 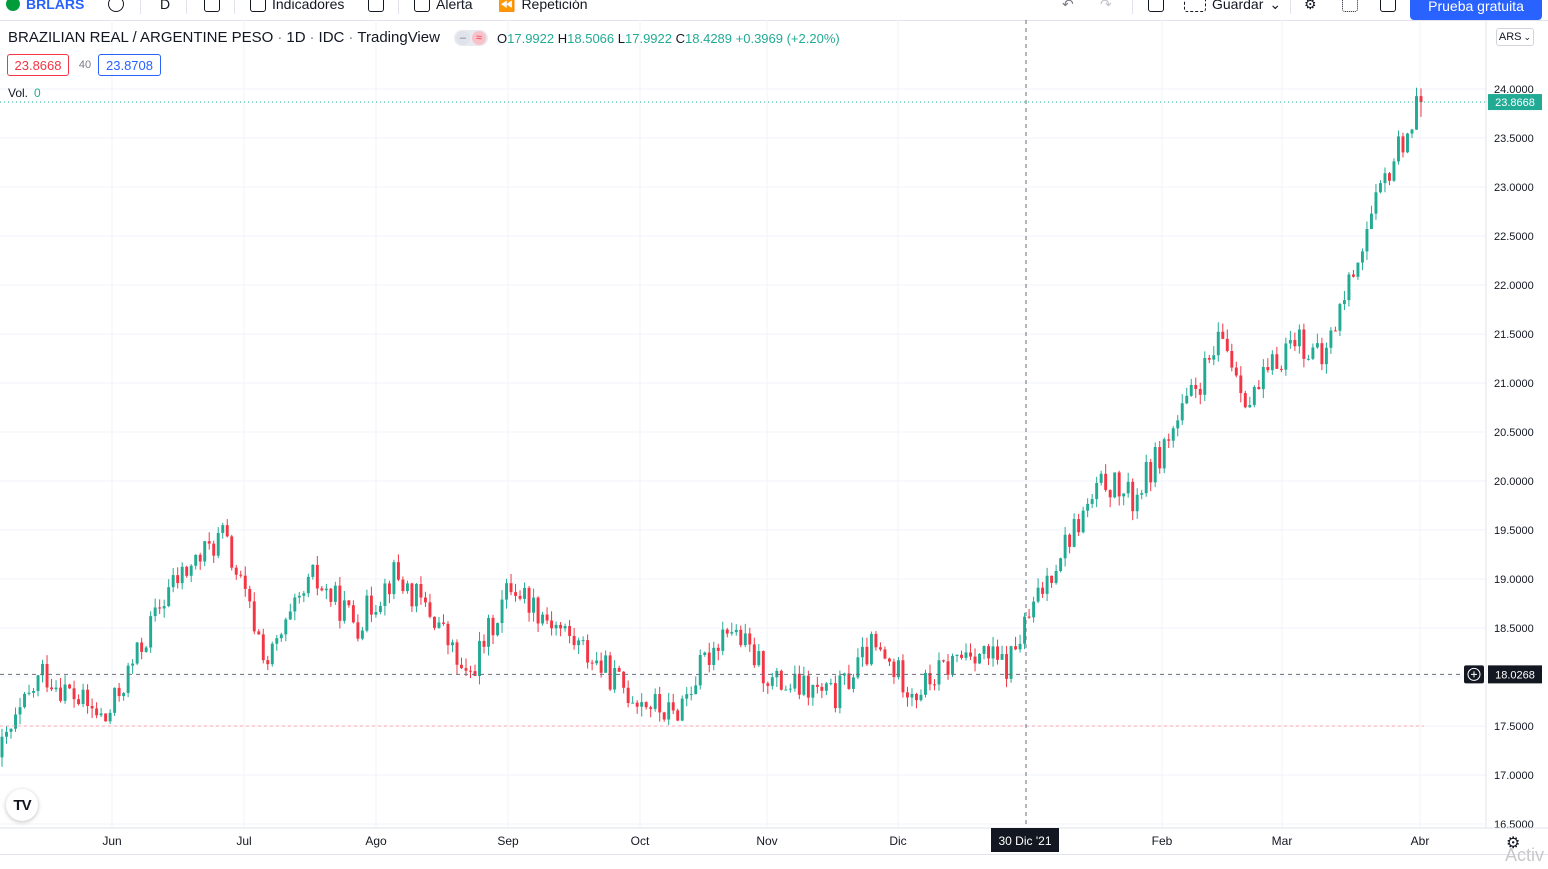 I want to click on interval-button: D, so click(x=165, y=7).